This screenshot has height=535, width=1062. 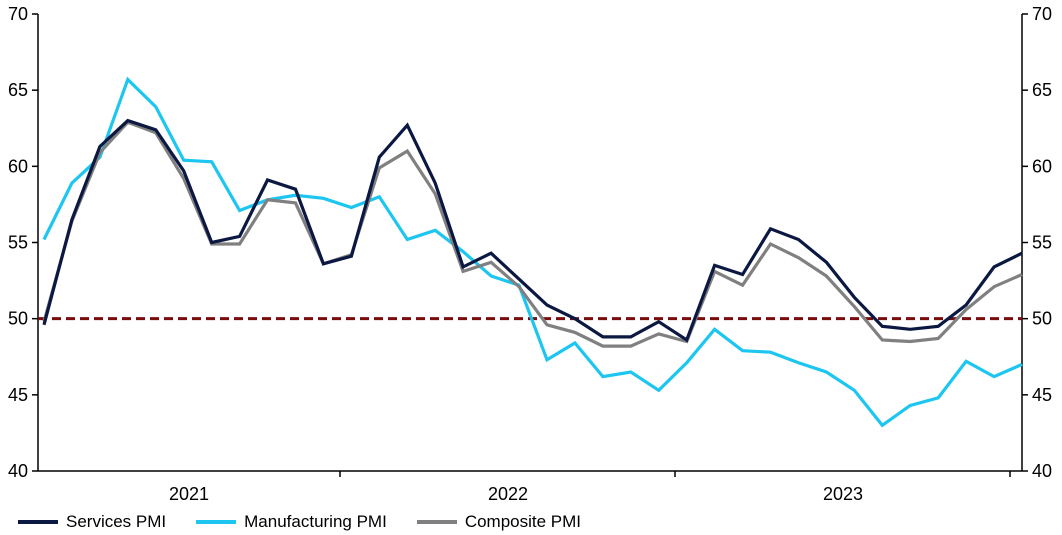 What do you see at coordinates (1042, 471) in the screenshot?
I see `y-tick-label-right: 40` at bounding box center [1042, 471].